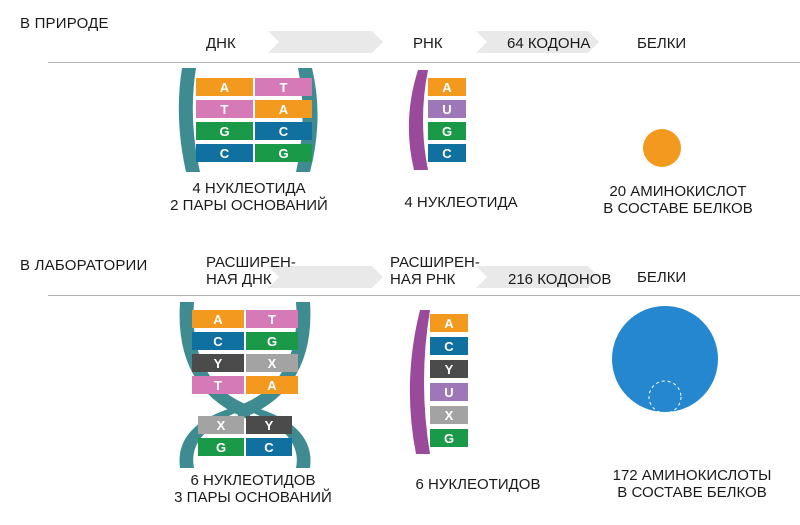 The image size is (800, 525). I want to click on lab-rna-base-6-letter: G, so click(449, 438).